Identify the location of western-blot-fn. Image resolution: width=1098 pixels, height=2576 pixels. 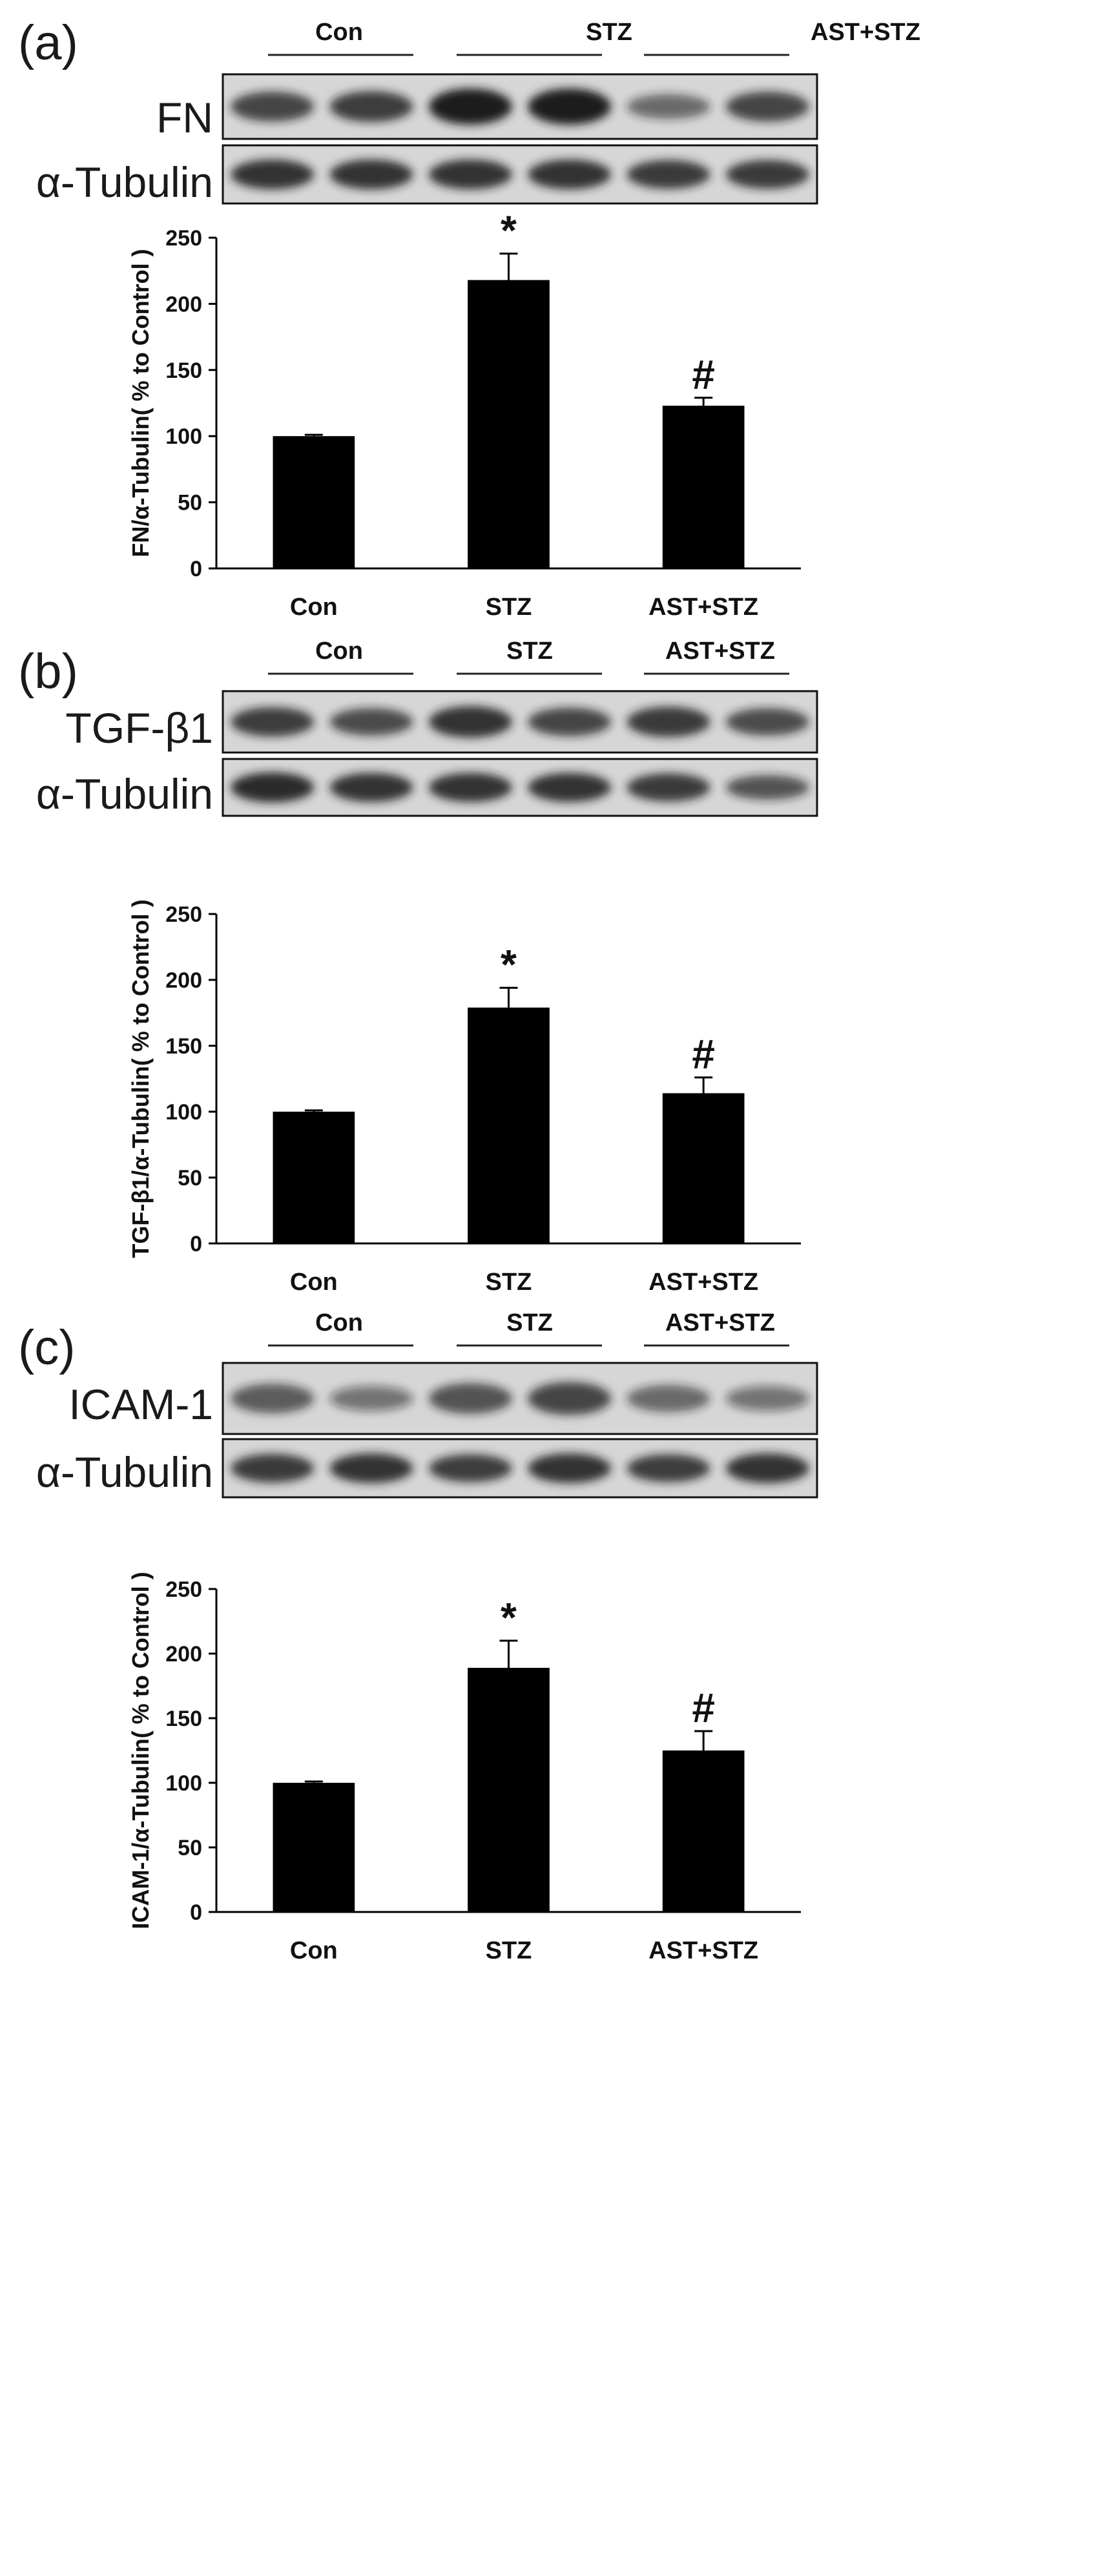
(520, 106).